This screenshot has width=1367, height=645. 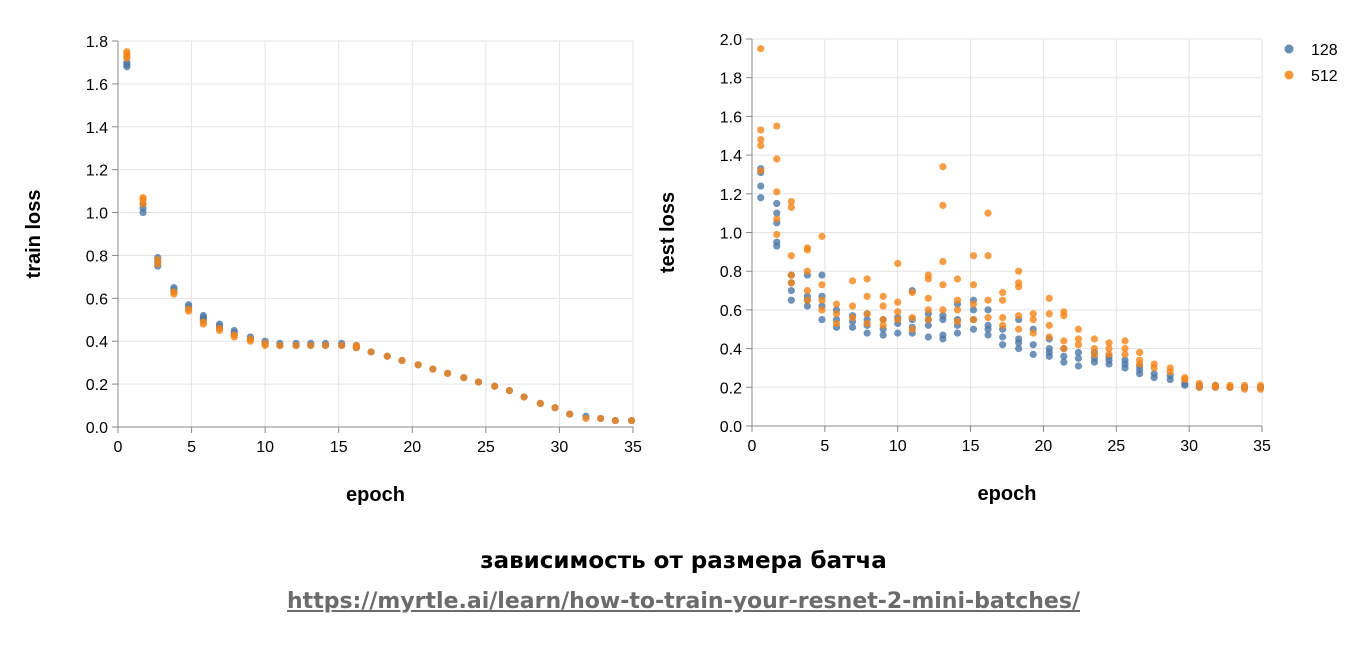 I want to click on x-tick-label: 30, so click(x=1189, y=446).